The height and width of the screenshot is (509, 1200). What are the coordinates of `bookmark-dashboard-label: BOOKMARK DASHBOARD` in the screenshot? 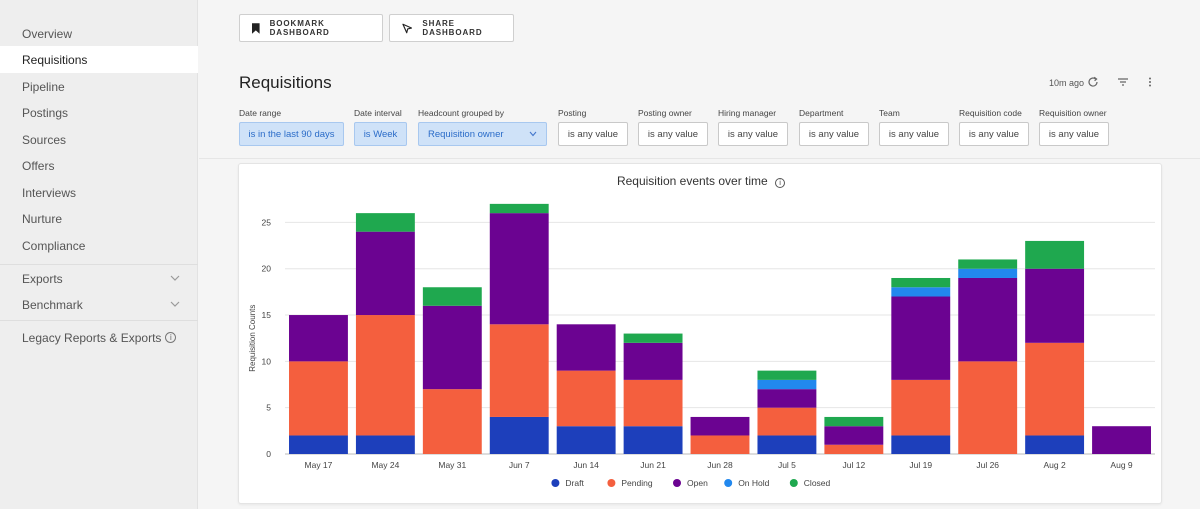 It's located at (299, 28).